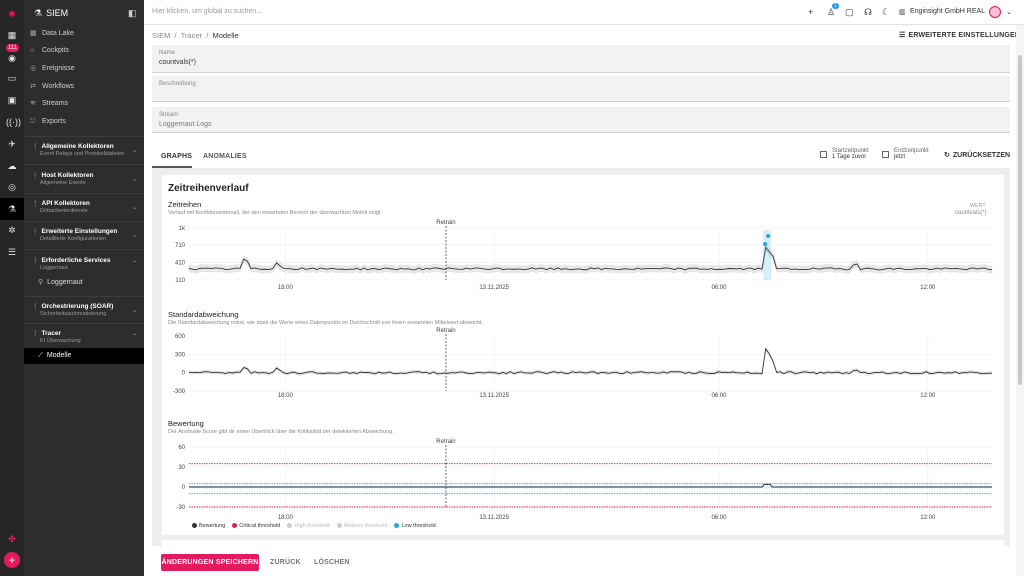 This screenshot has height=576, width=1024. Describe the element at coordinates (12, 560) in the screenshot. I see `add-button: +` at that location.